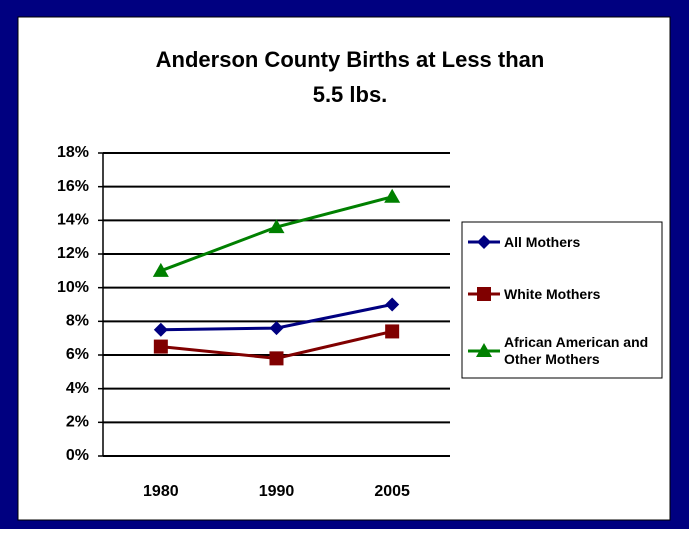 This screenshot has width=689, height=534. I want to click on legend-label-box: African American and Other Mothers, so click(576, 350).